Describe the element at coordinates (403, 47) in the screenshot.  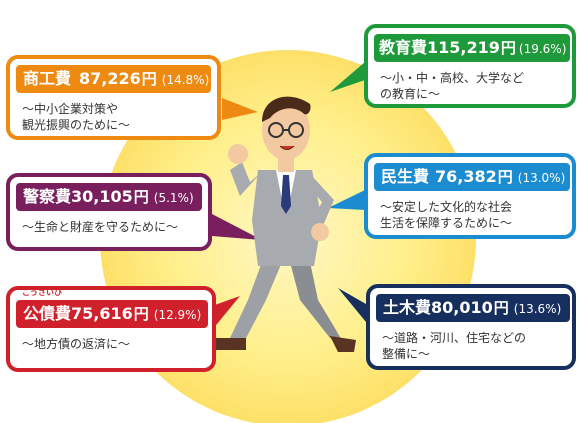
I see `education-name: 教育費` at that location.